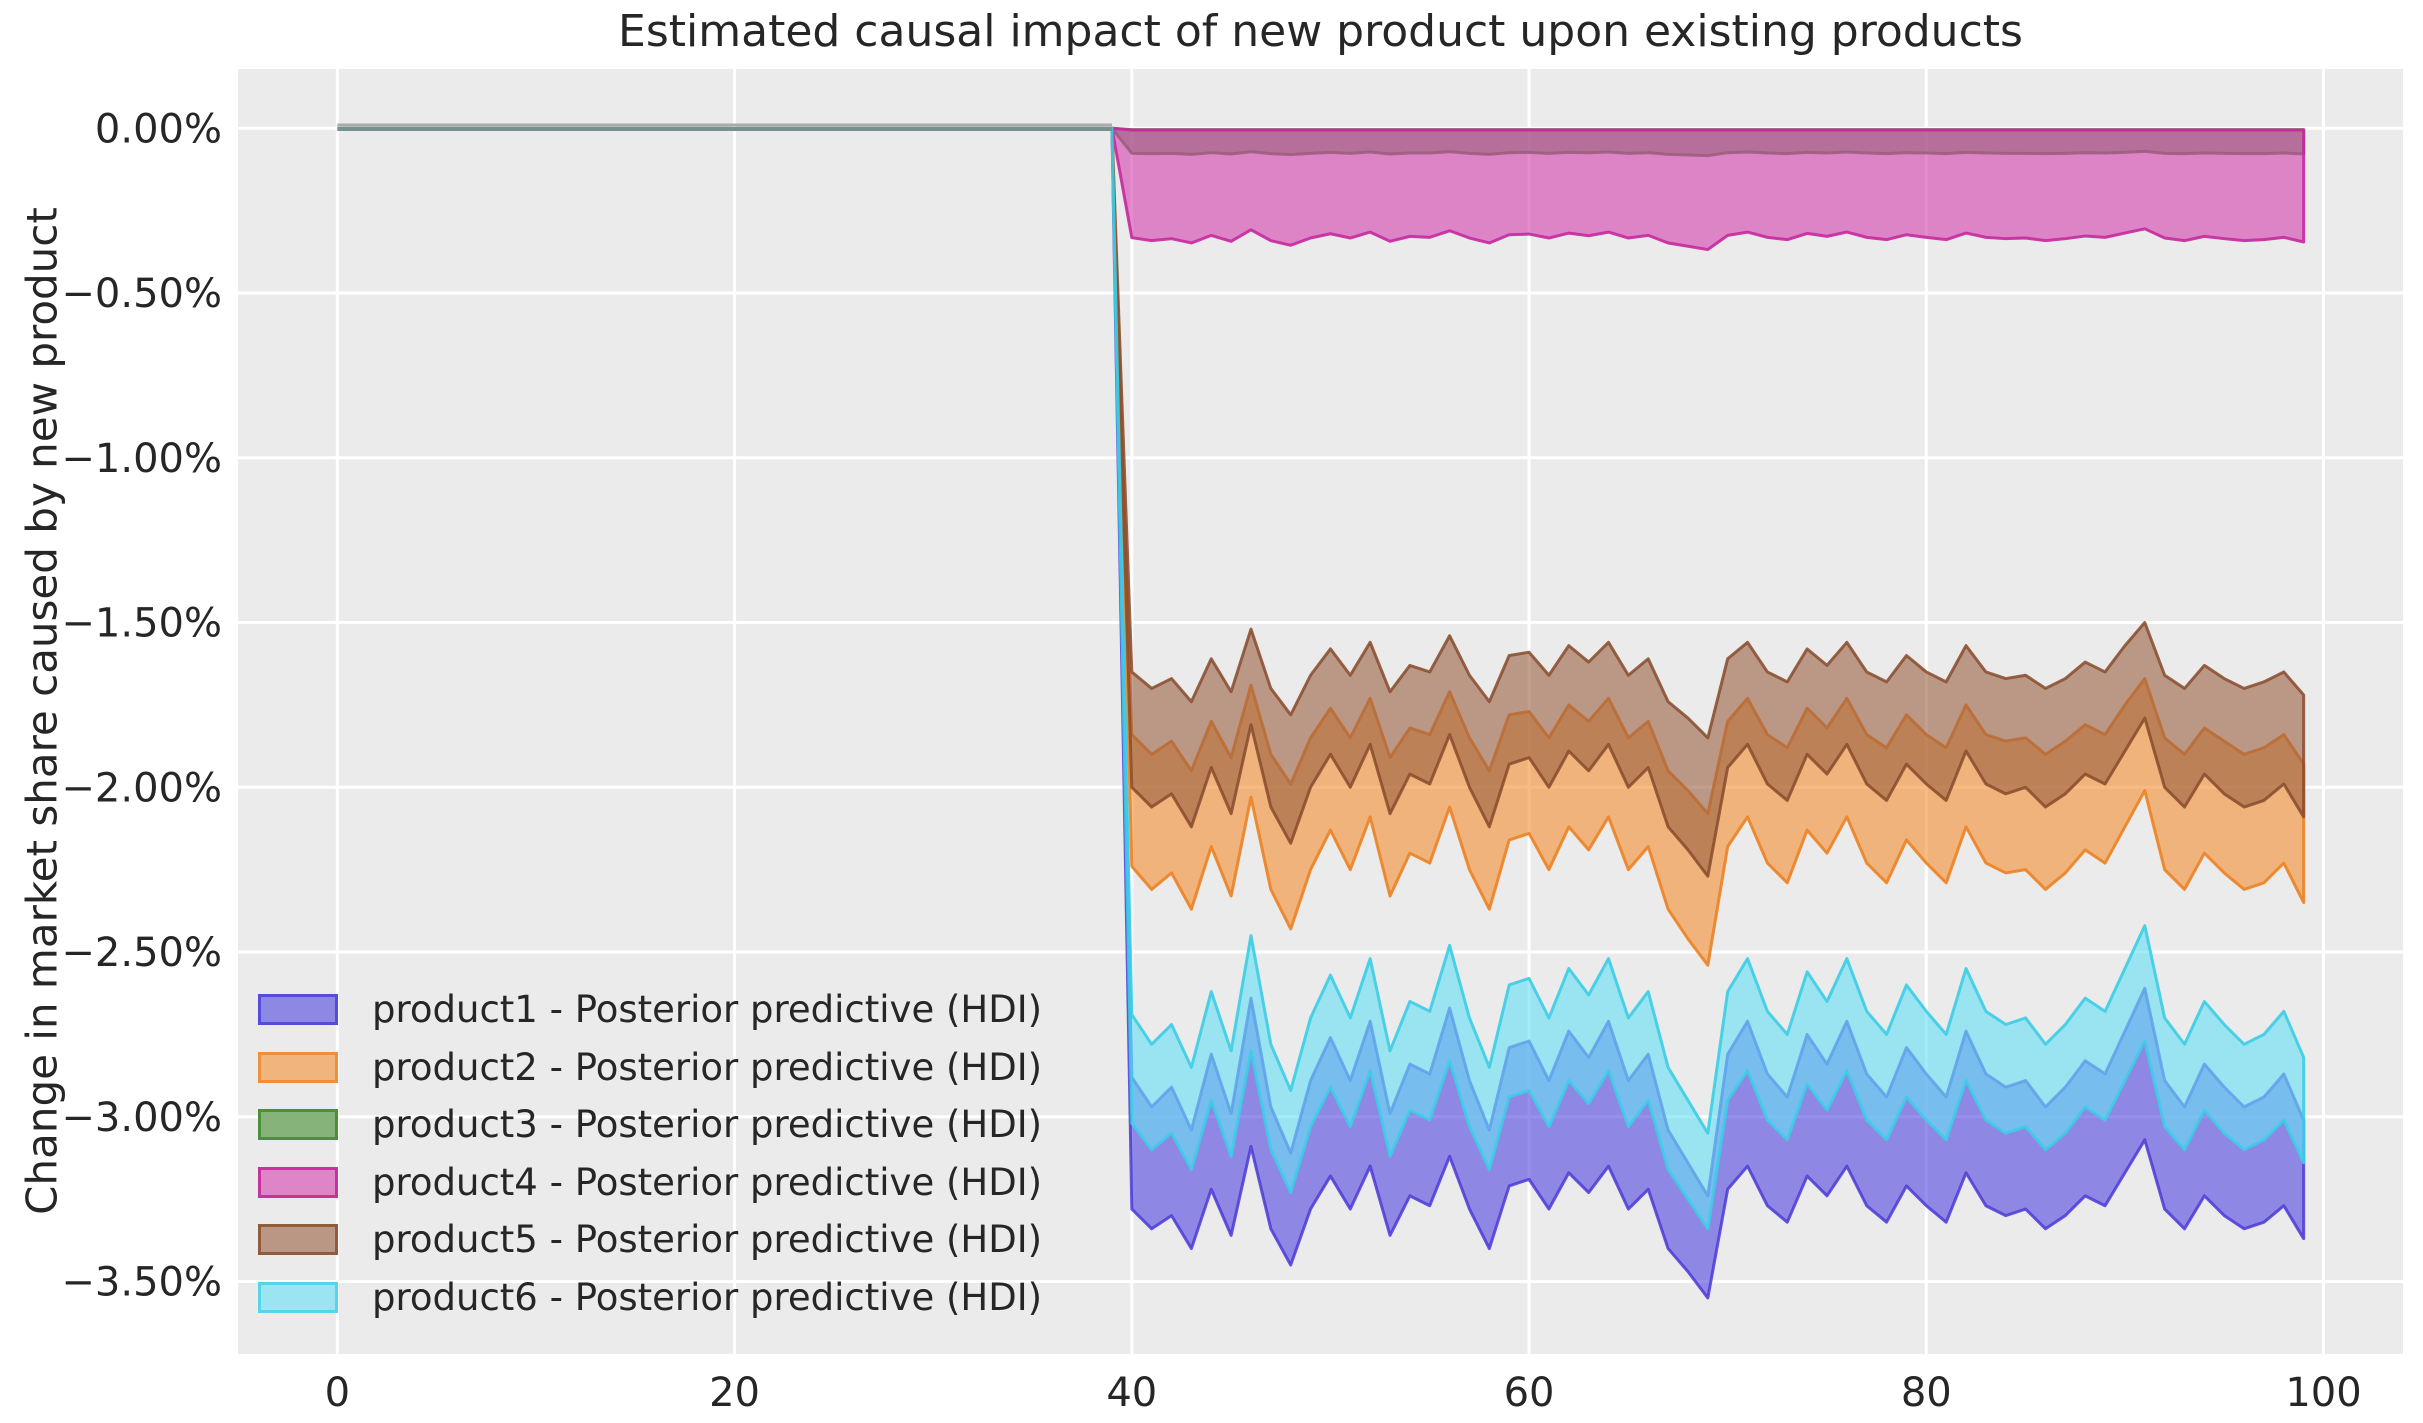 Image resolution: width=2423 pixels, height=1423 pixels. Describe the element at coordinates (1926, 1393) in the screenshot. I see `x-tick-label-80: 80` at that location.